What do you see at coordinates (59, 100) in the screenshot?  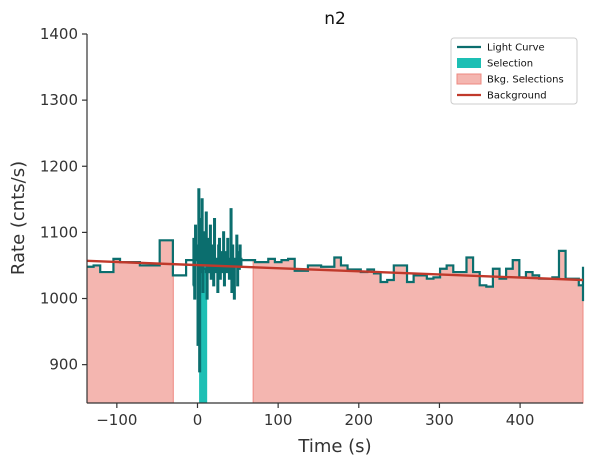 I see `y-tick-label: 1300` at bounding box center [59, 100].